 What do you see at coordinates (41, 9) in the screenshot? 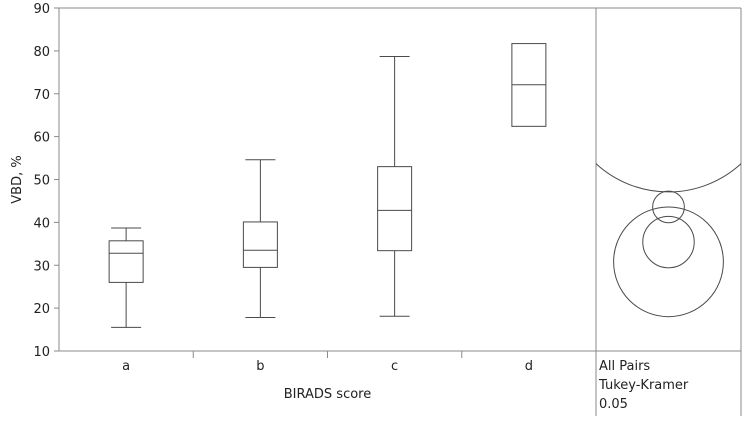
I see `y-tick-label: 90` at bounding box center [41, 9].